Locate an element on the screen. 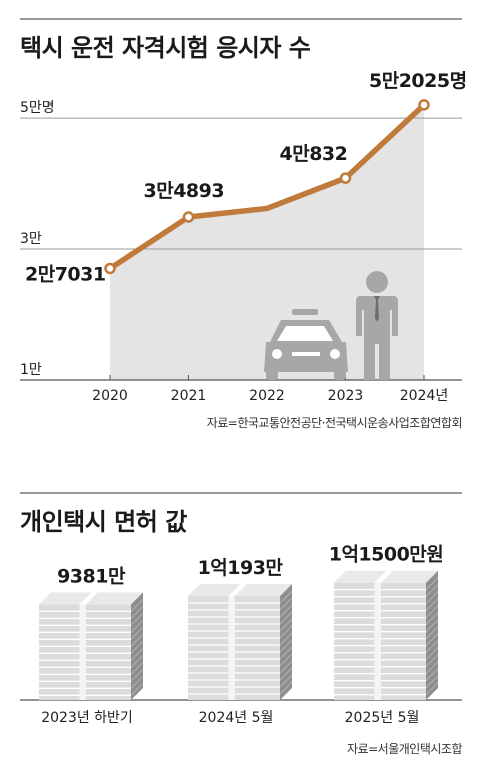 Image resolution: width=480 pixels, height=780 pixels. x-tick-label: 2023 is located at coordinates (346, 396).